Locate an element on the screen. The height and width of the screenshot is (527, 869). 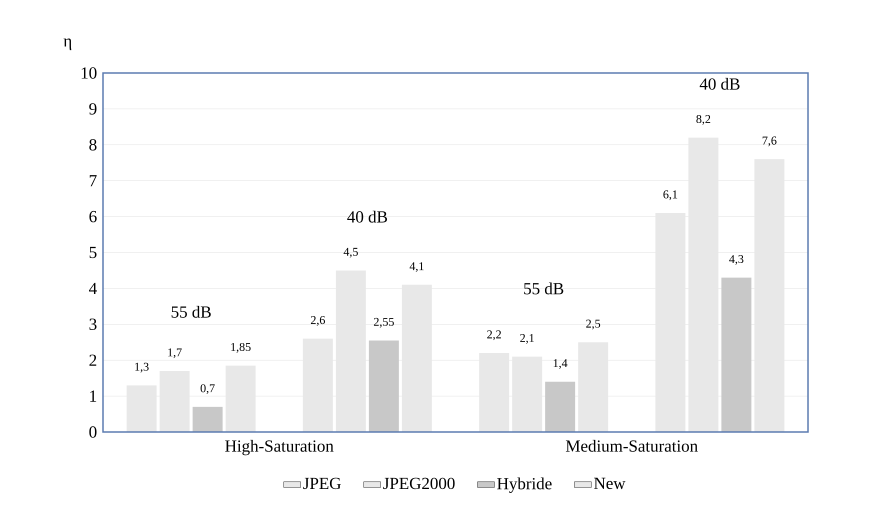
y-tick-label: 2 is located at coordinates (92, 360).